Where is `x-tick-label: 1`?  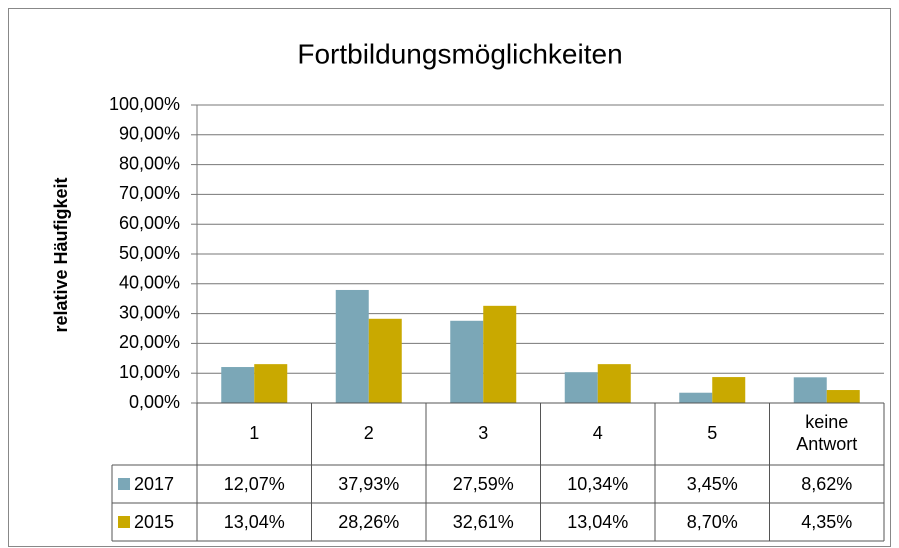
x-tick-label: 1 is located at coordinates (254, 433).